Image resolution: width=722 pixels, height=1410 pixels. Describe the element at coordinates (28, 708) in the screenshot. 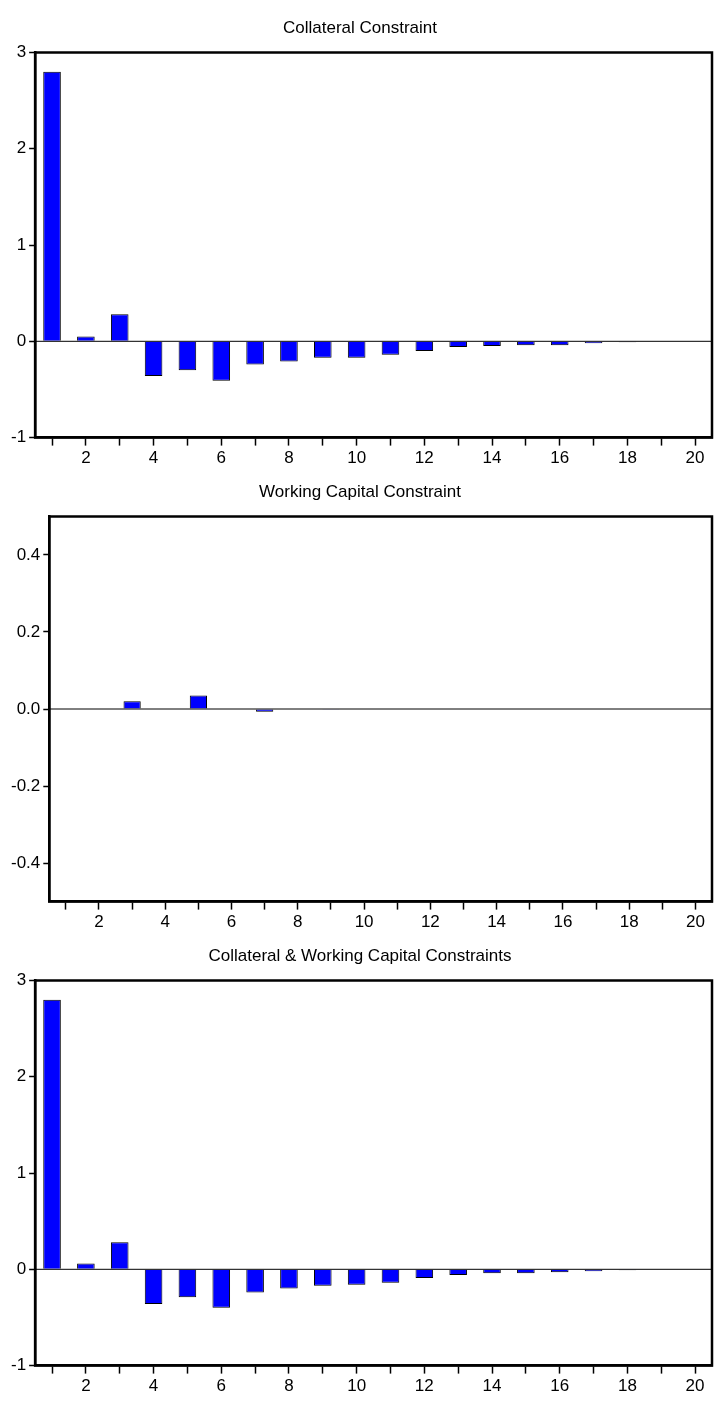

I see `y-tick-label: 0.0` at that location.